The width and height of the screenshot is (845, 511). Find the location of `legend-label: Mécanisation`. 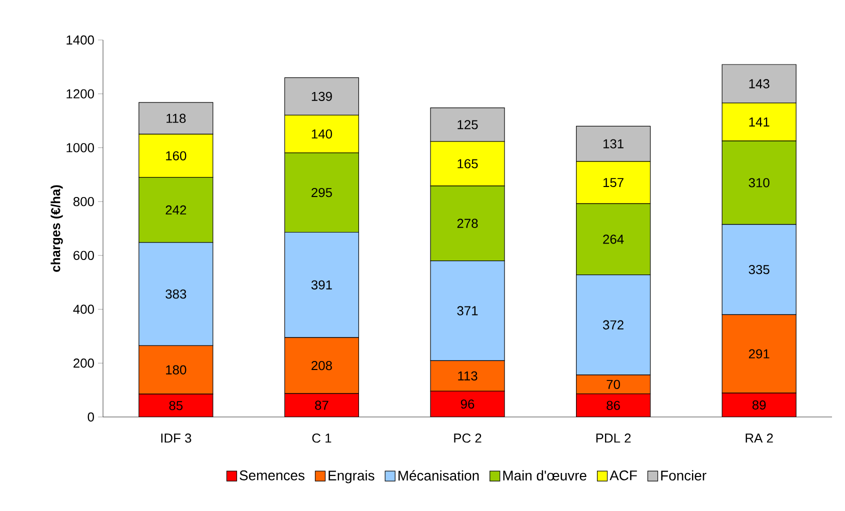

legend-label: Mécanisation is located at coordinates (438, 475).